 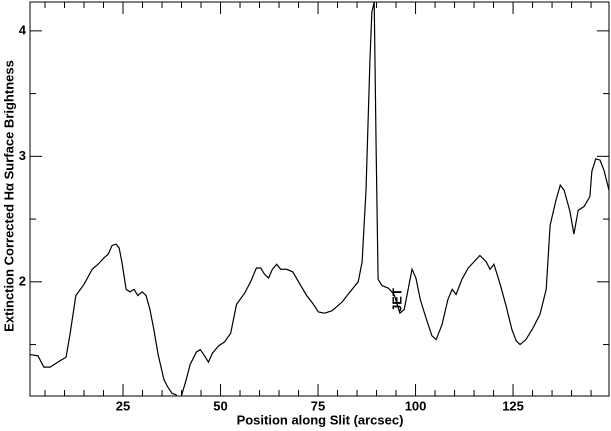 I want to click on y-tick-label: 2, so click(x=22, y=280).